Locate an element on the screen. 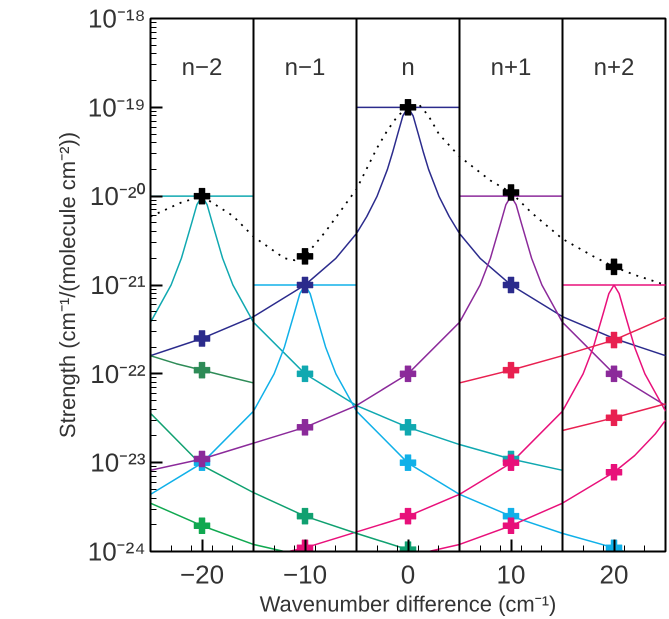 The width and height of the screenshot is (669, 619). annotation: n−1 is located at coordinates (305, 67).